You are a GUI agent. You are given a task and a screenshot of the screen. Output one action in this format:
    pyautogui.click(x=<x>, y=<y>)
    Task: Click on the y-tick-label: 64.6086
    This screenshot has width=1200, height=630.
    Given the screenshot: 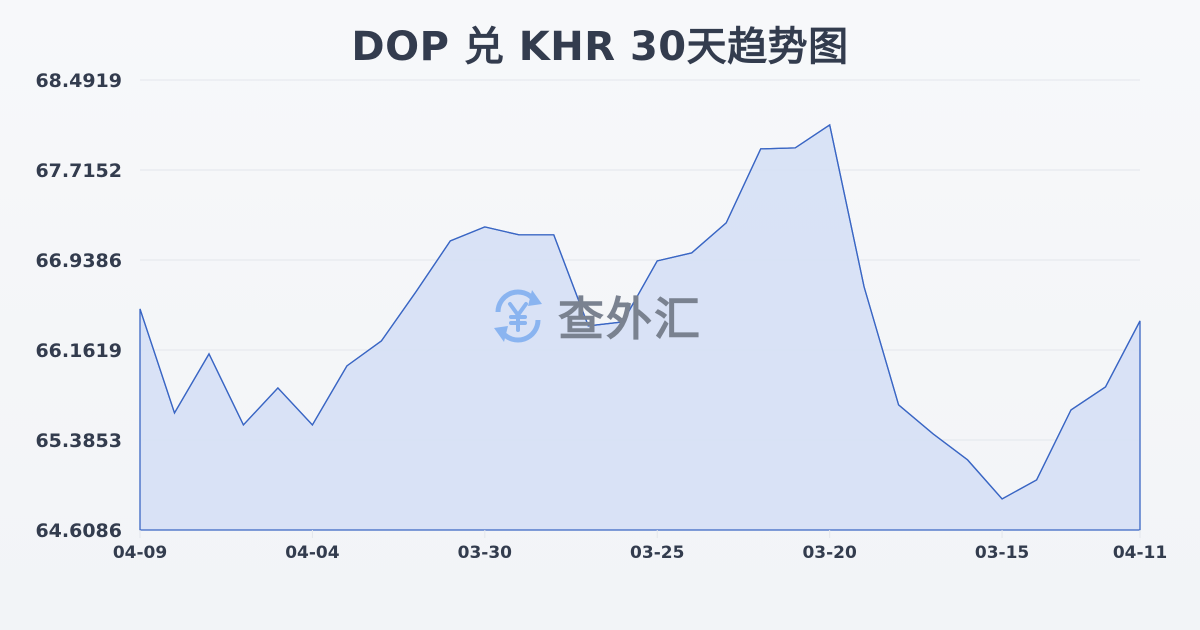 What is the action you would take?
    pyautogui.click(x=78, y=531)
    